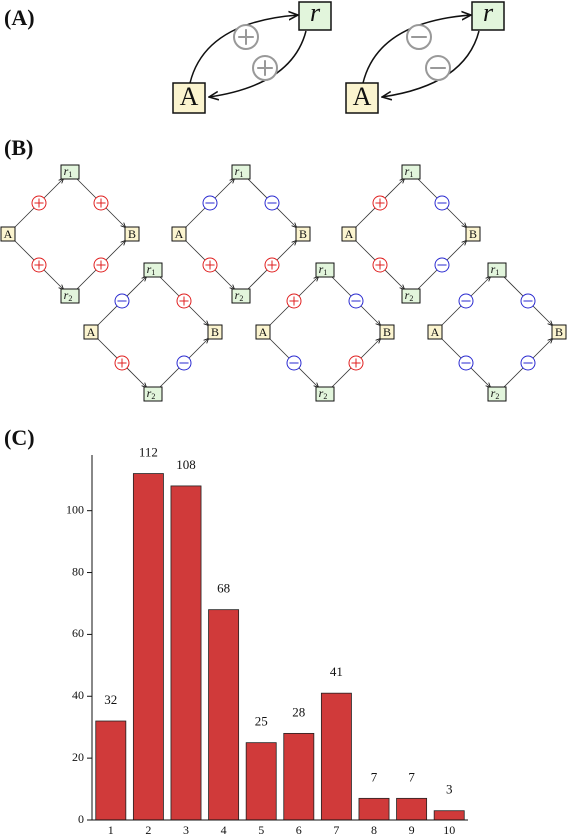 The height and width of the screenshot is (839, 568). What do you see at coordinates (81, 819) in the screenshot?
I see `y-tick-label: 0` at bounding box center [81, 819].